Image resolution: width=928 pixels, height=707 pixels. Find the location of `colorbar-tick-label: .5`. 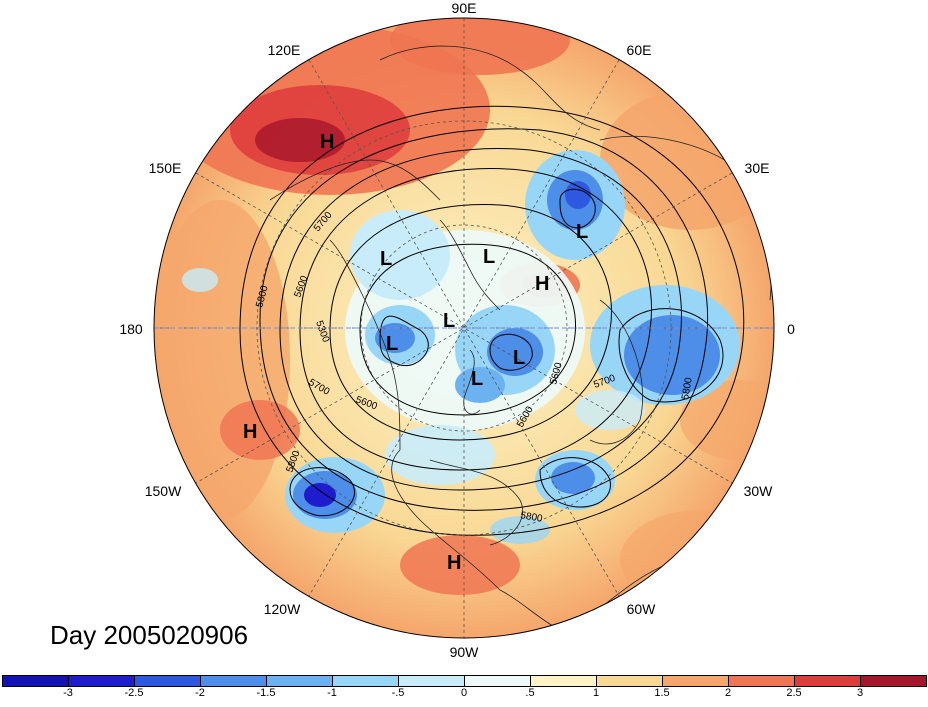

colorbar-tick-label: .5 is located at coordinates (530, 693).